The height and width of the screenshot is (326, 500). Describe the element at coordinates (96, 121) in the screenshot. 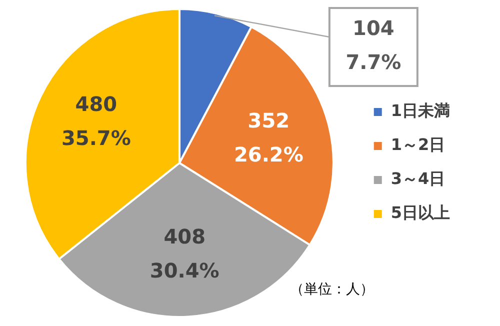

I see `data-label: 480 35.7%` at that location.